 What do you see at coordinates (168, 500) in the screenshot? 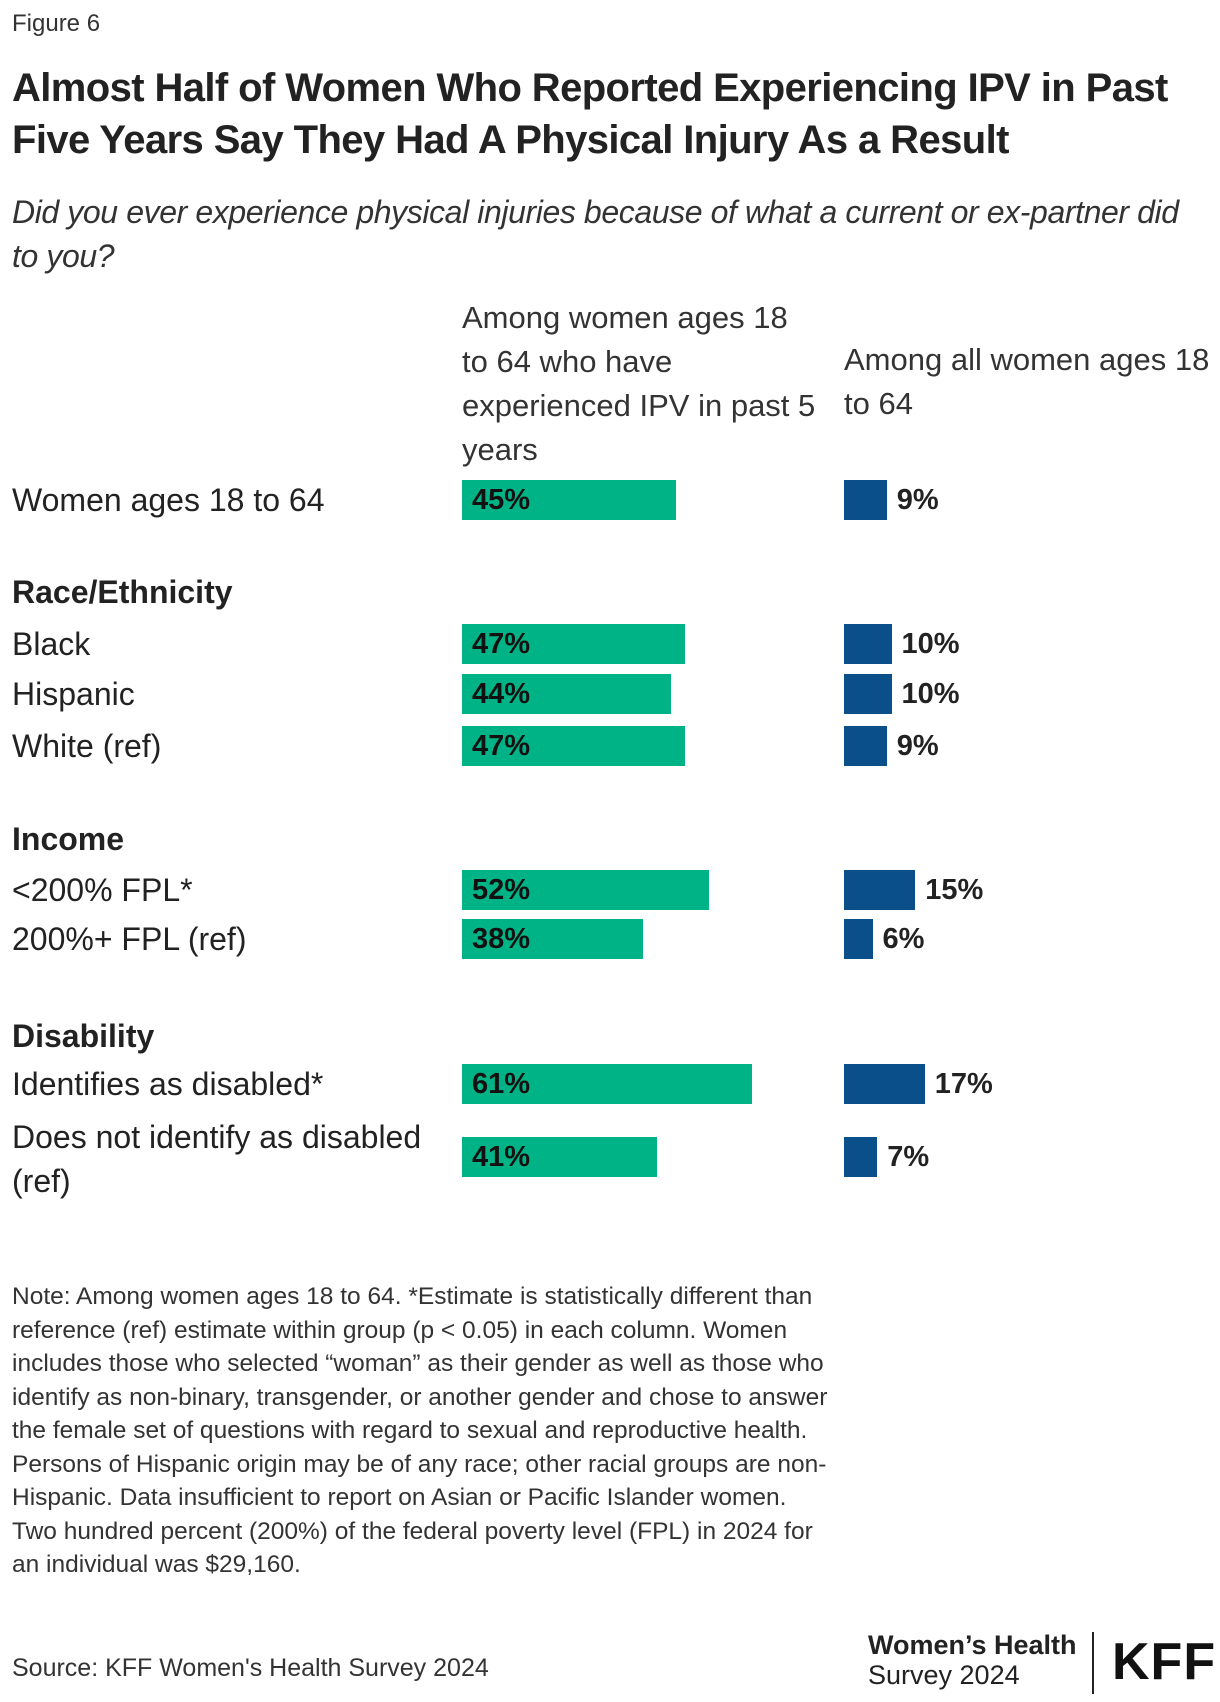
I see `row-label: Women ages 18 to 64` at bounding box center [168, 500].